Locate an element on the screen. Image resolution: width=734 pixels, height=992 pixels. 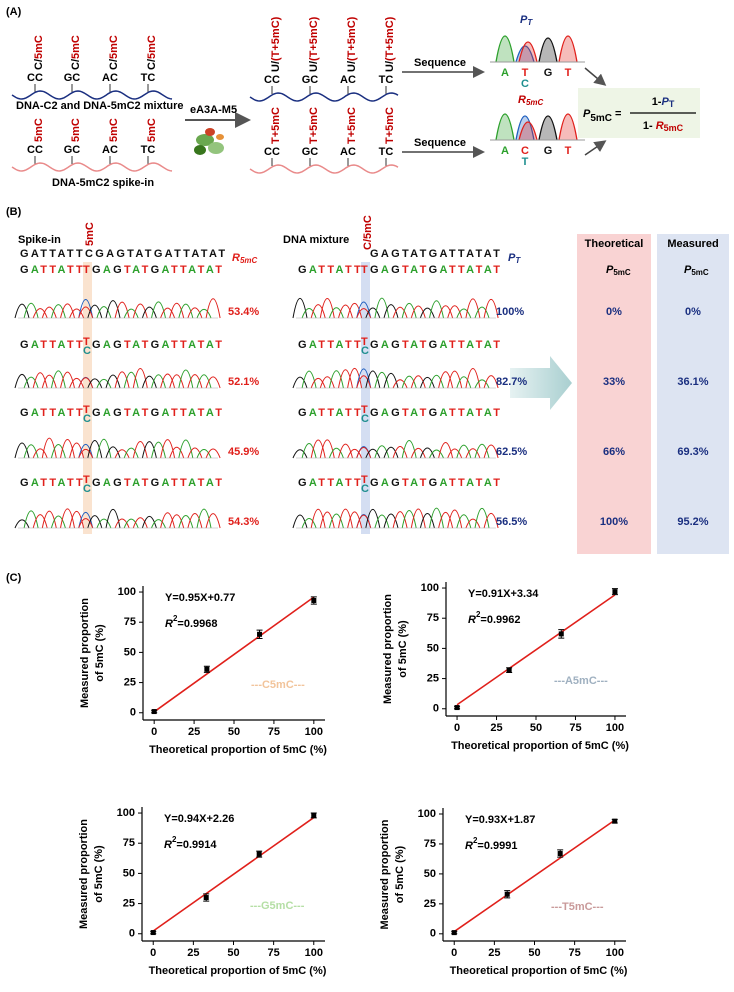
r-value: 45.9% is located at coordinates (243, 452).